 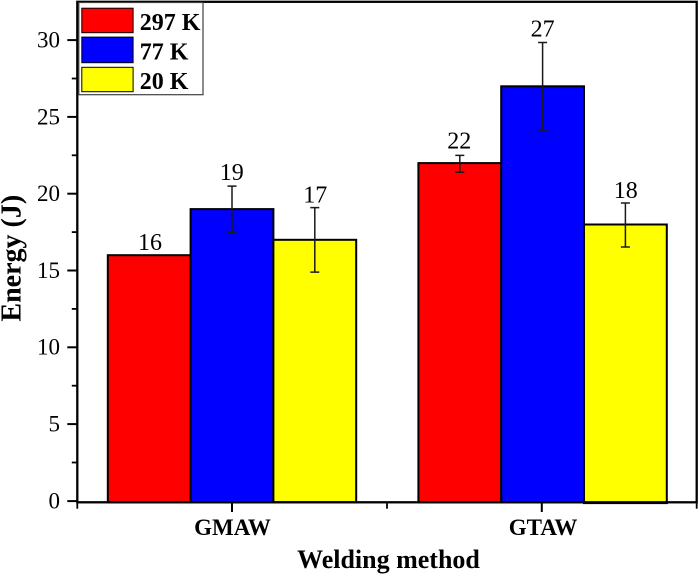 What do you see at coordinates (55, 424) in the screenshot?
I see `svg-text: 5` at bounding box center [55, 424].